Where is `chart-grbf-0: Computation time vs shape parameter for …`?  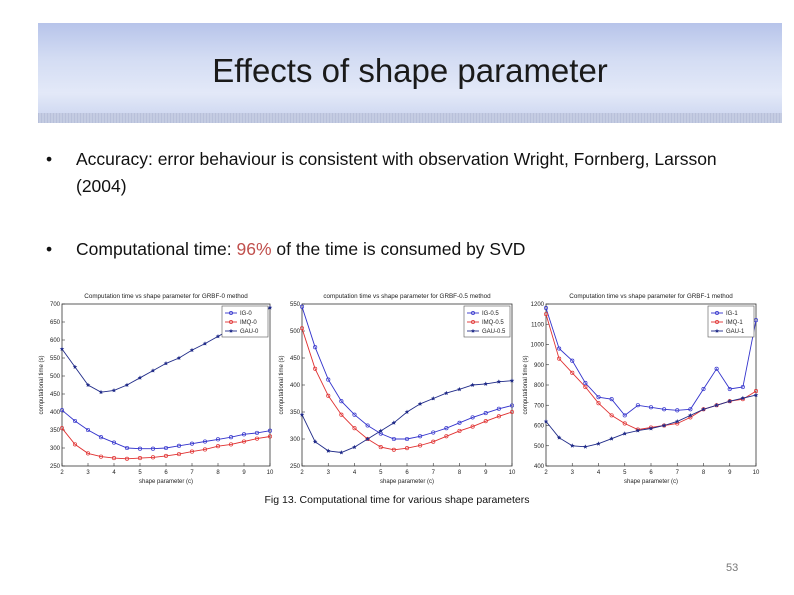 chart-grbf-0: Computation time vs shape parameter for … is located at coordinates (153, 390).